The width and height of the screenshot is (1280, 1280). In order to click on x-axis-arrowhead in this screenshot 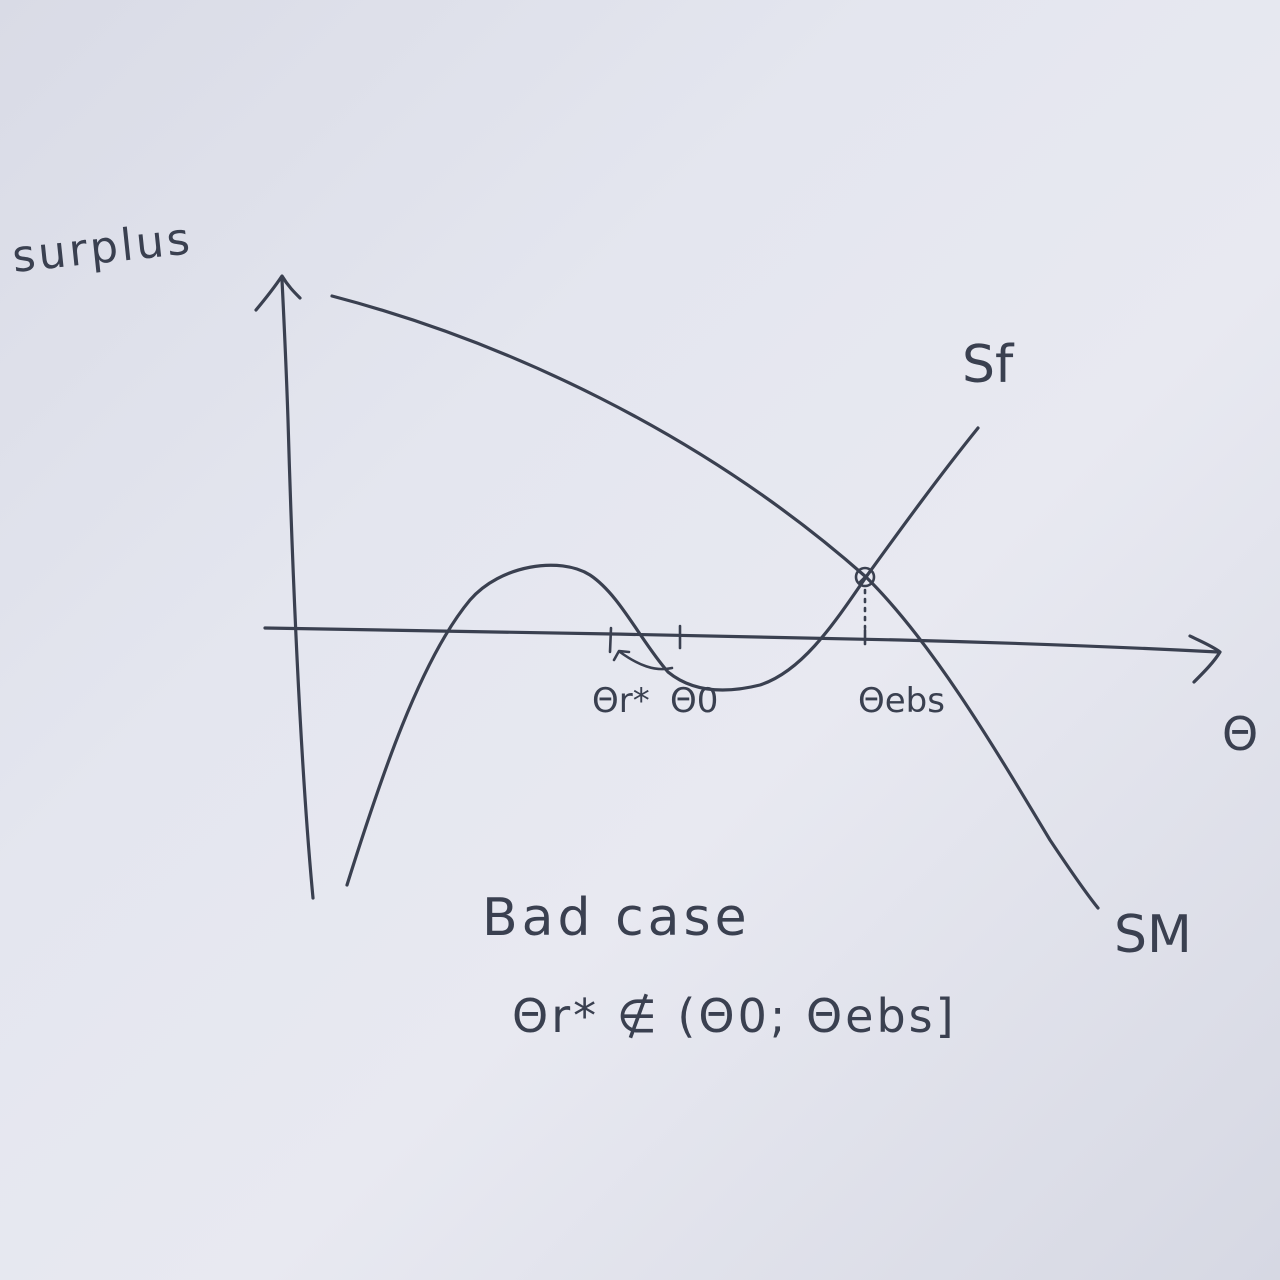, I will do `click(1205, 659)`.